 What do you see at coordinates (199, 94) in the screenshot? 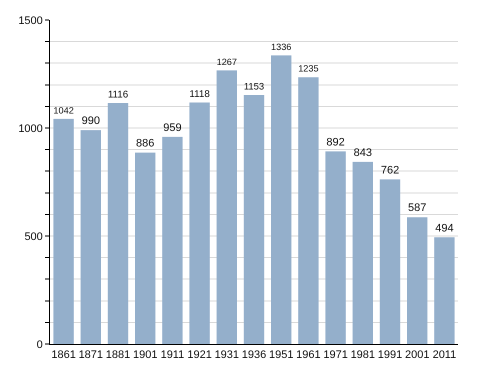
I see `data-label: 1118` at bounding box center [199, 94].